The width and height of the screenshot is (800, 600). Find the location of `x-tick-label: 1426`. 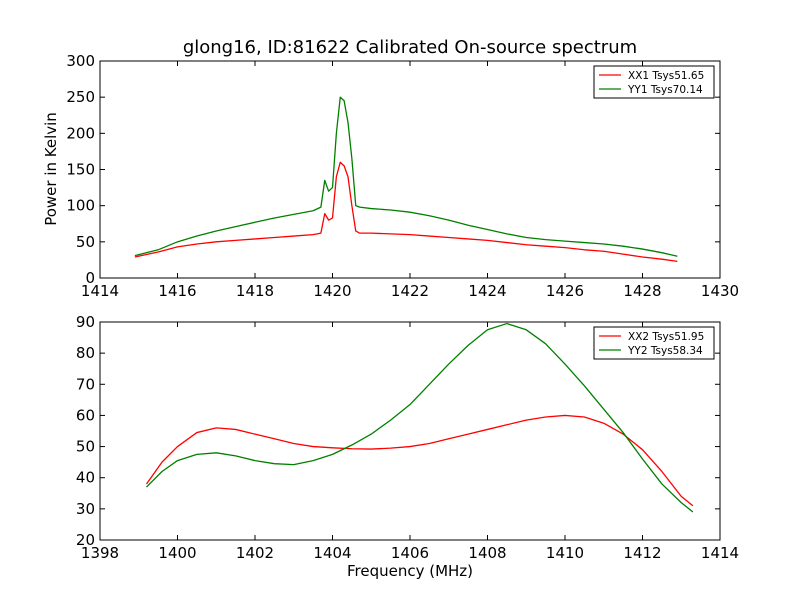

x-tick-label: 1426 is located at coordinates (565, 291).